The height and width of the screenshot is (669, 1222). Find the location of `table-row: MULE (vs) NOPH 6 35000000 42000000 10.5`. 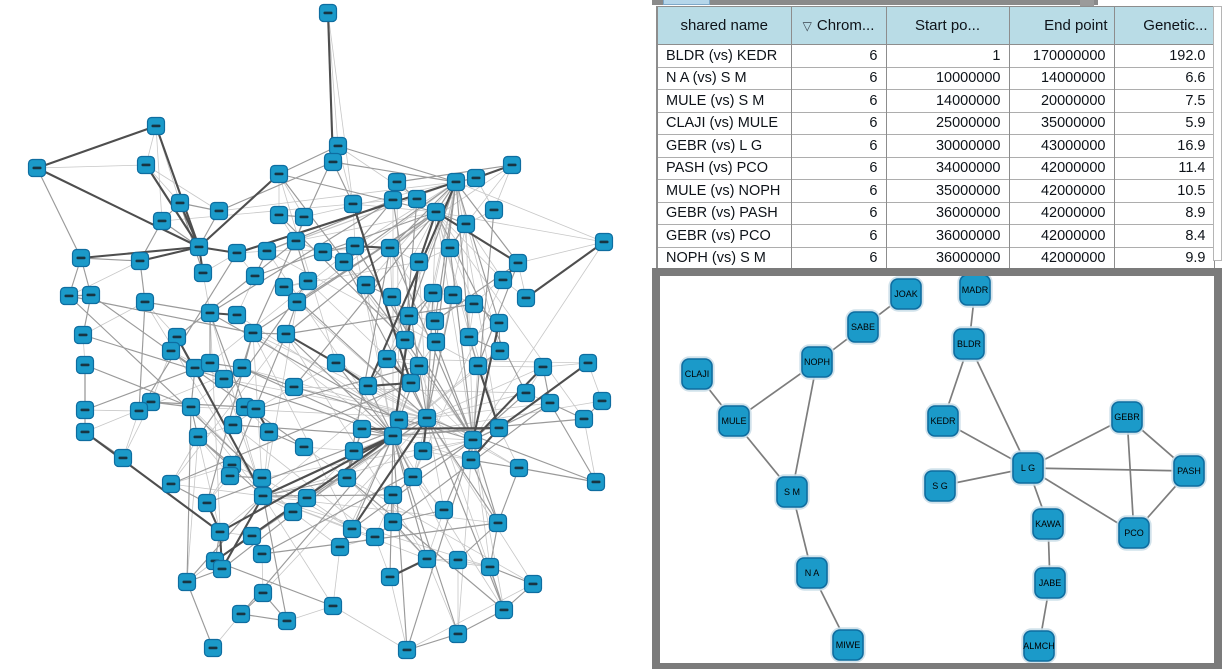

table-row: MULE (vs) NOPH 6 35000000 42000000 10.5 is located at coordinates (936, 190).